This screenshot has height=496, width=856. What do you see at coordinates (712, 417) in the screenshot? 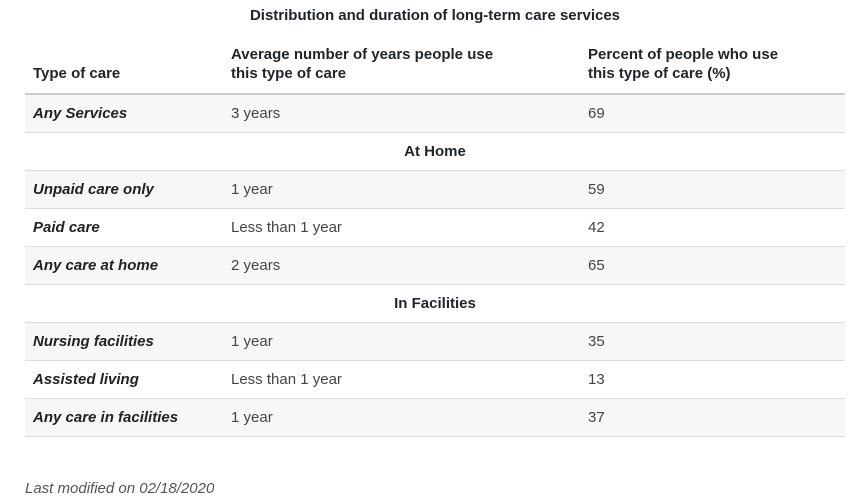
I see `percent-cell: 37` at bounding box center [712, 417].